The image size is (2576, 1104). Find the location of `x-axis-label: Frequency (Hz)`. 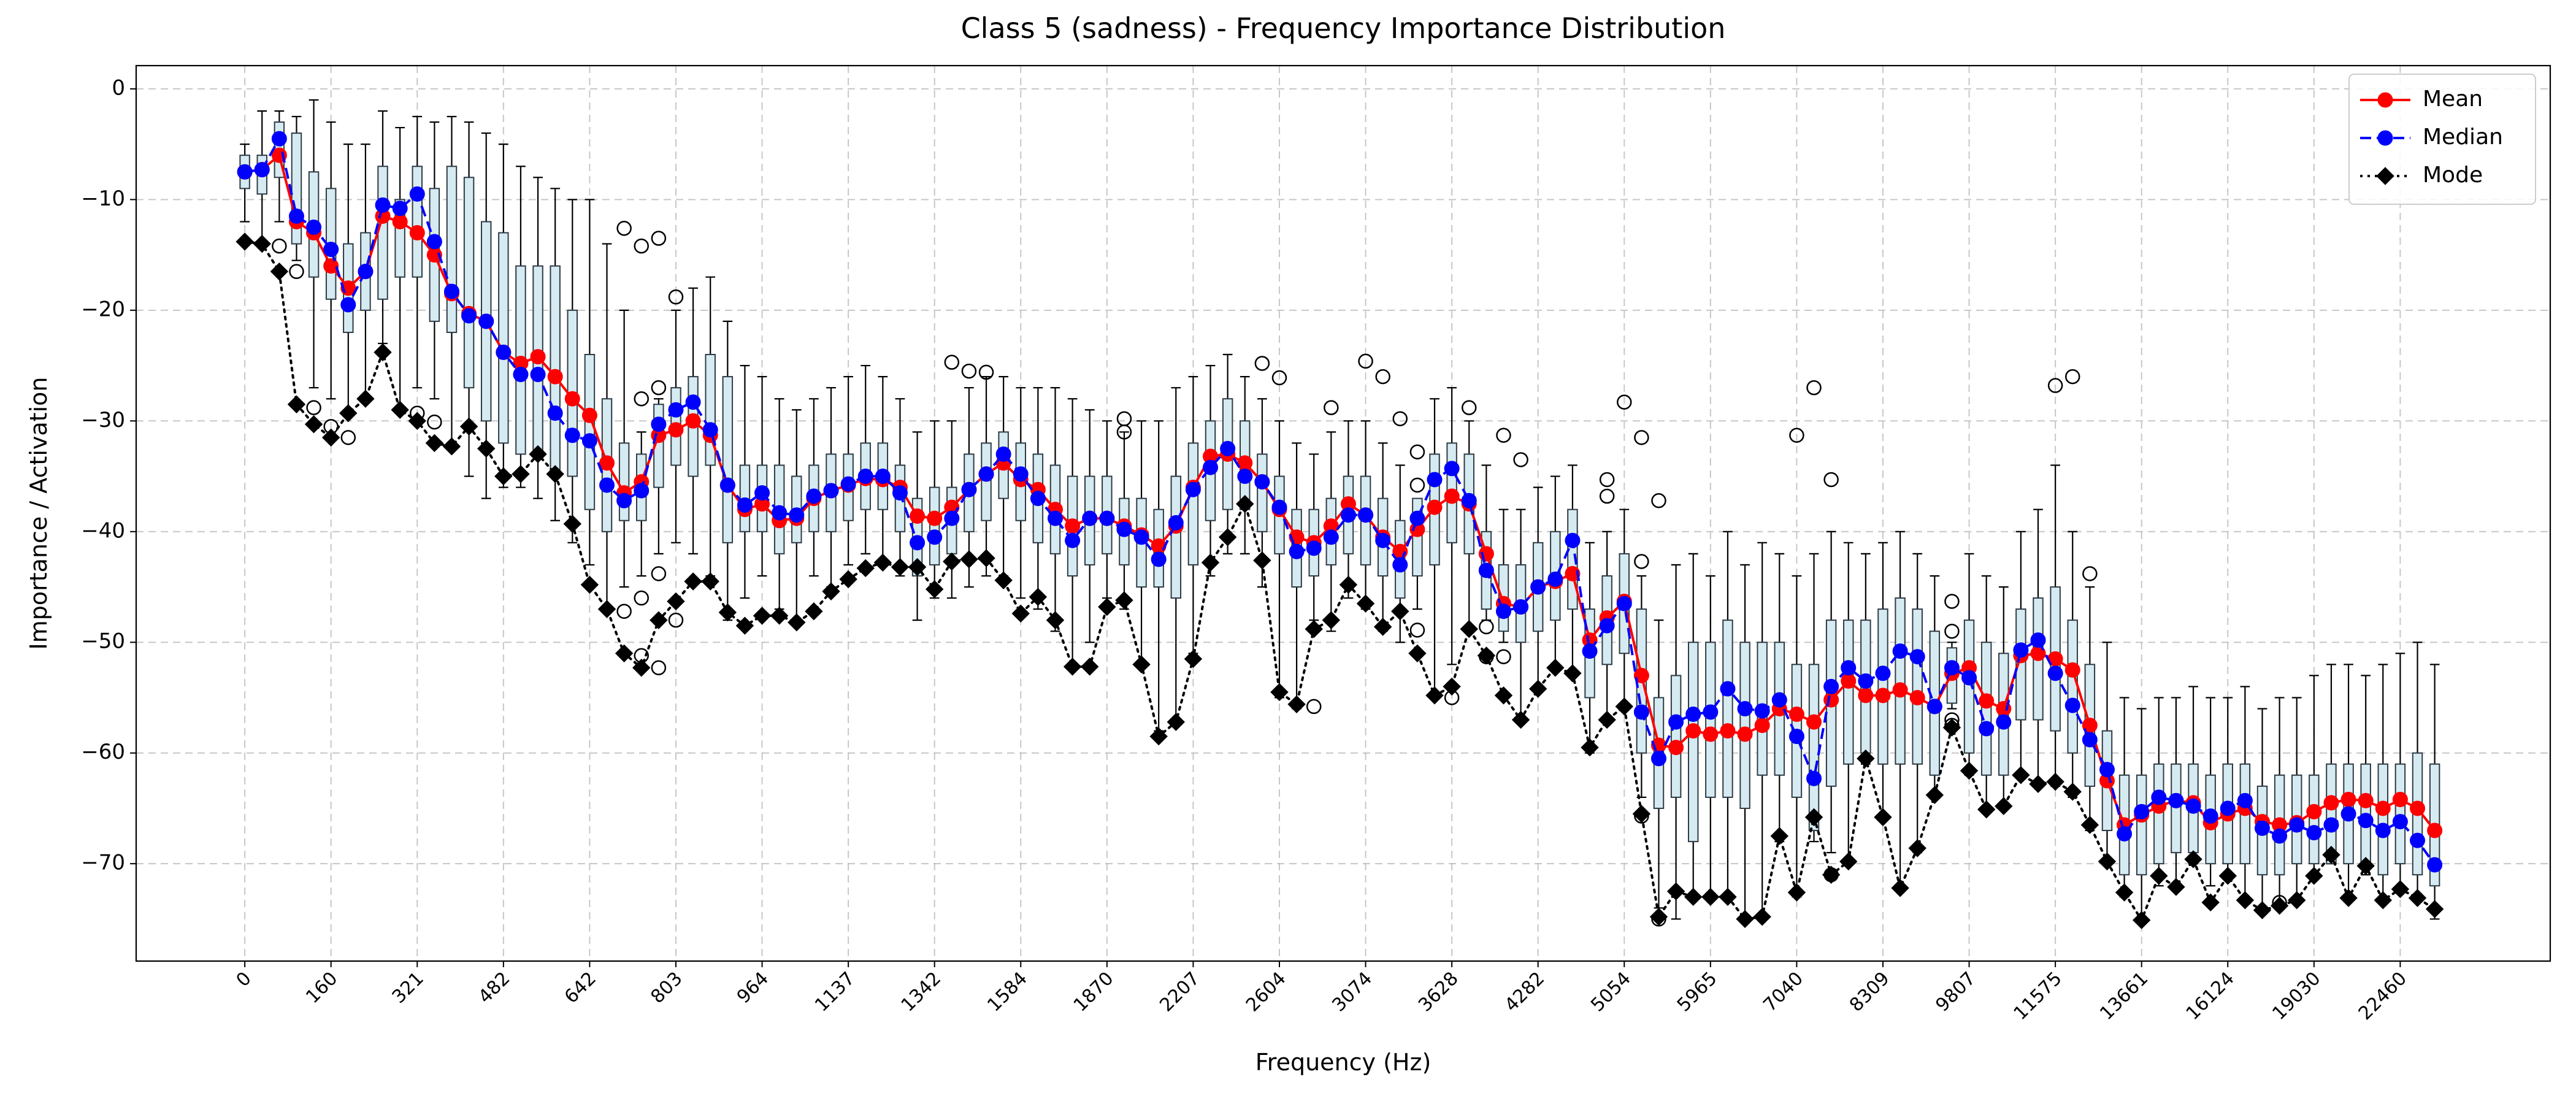

x-axis-label: Frequency (Hz) is located at coordinates (1343, 1062).